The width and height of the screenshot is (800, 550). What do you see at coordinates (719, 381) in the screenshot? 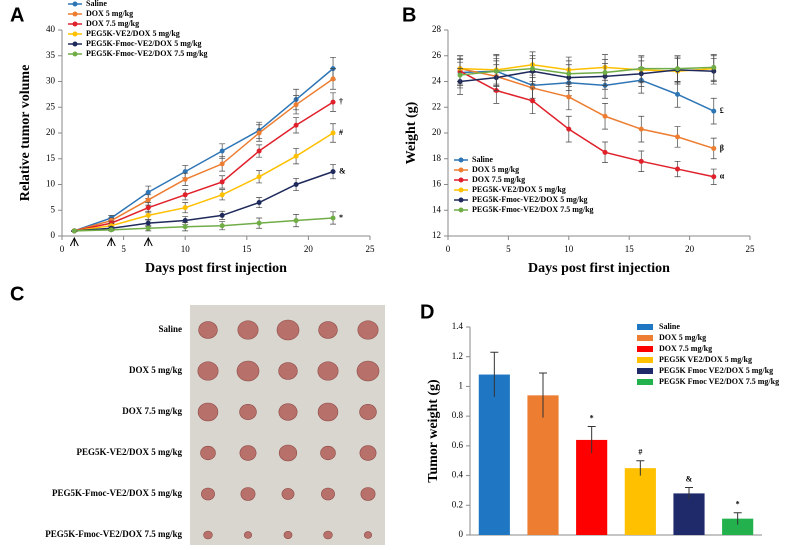
I see `legend-label: PEG5K Fmoc VE2/DOX 7.5 mg/kg` at bounding box center [719, 381].